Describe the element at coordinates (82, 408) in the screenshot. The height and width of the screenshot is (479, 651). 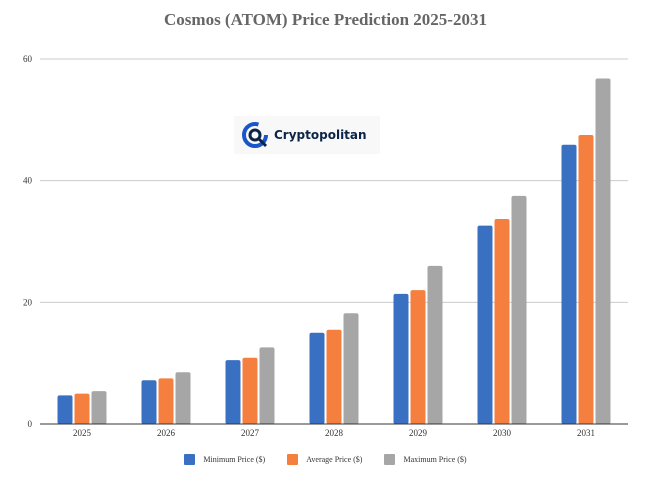
I see `bar-average-2025` at that location.